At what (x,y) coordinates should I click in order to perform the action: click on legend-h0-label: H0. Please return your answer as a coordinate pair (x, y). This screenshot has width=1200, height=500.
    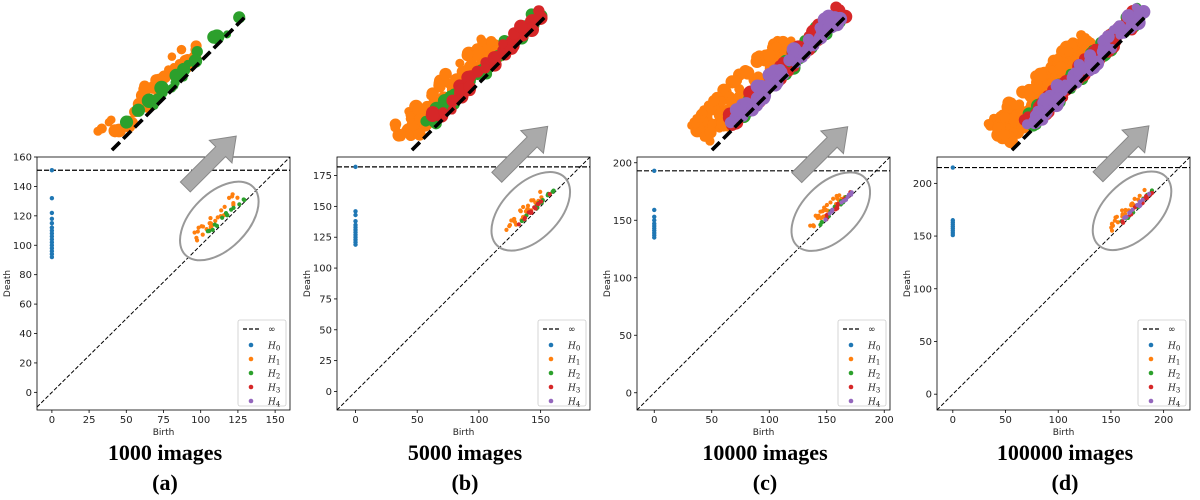
    Looking at the image, I should click on (873, 347).